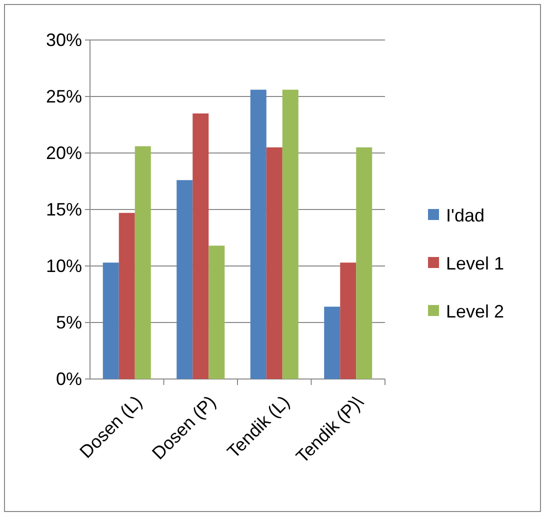 This screenshot has height=516, width=545. Describe the element at coordinates (64, 266) in the screenshot. I see `y-tick-label: 10%` at that location.